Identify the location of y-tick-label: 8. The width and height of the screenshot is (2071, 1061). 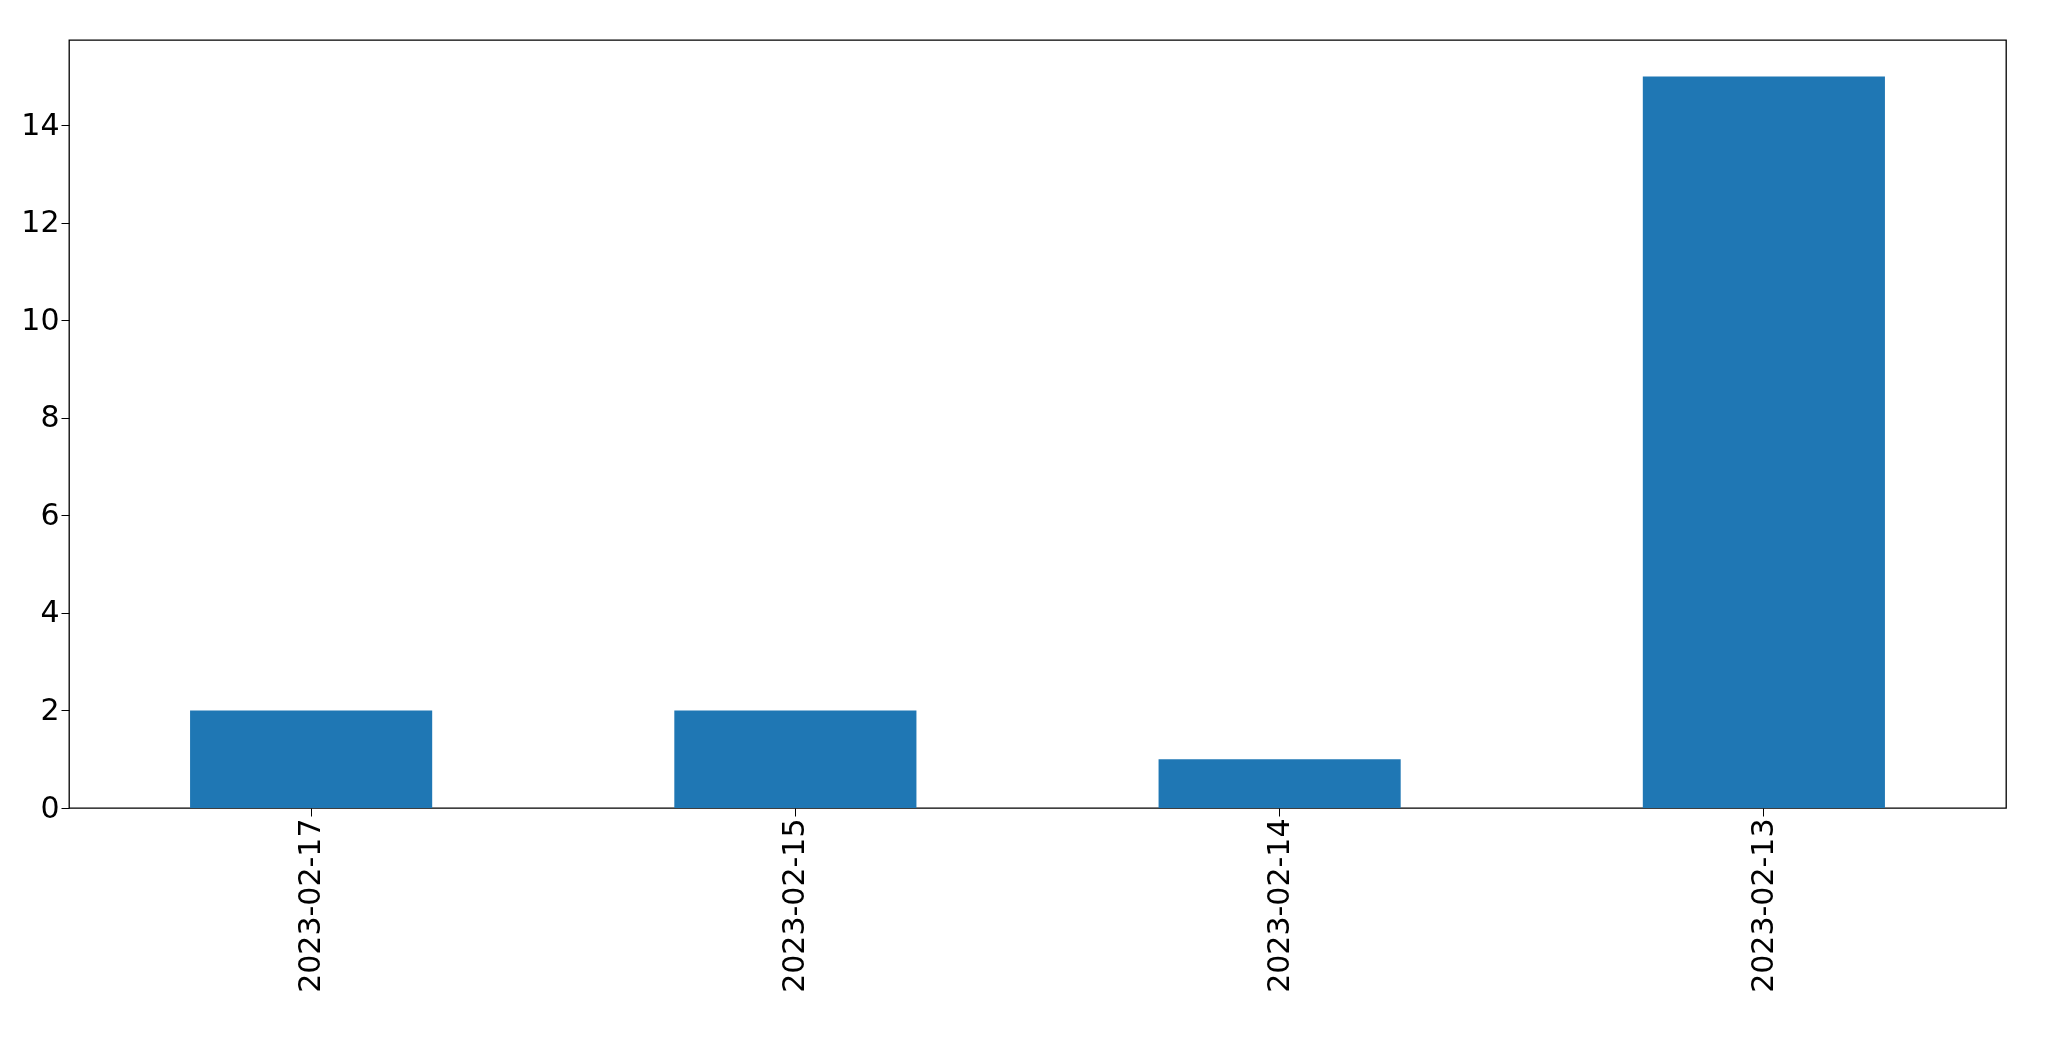
(50, 417).